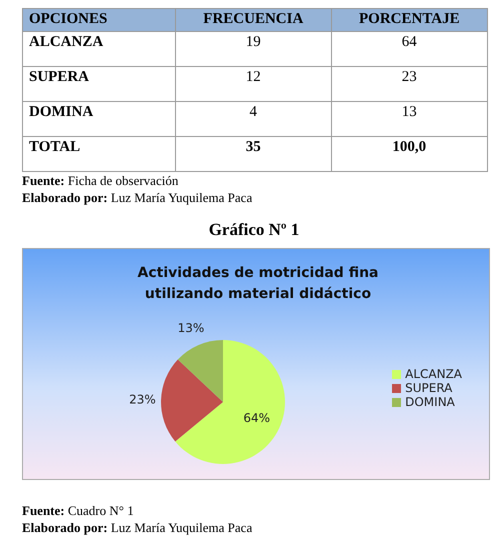  I want to click on legend-label: SUPERA, so click(428, 388).